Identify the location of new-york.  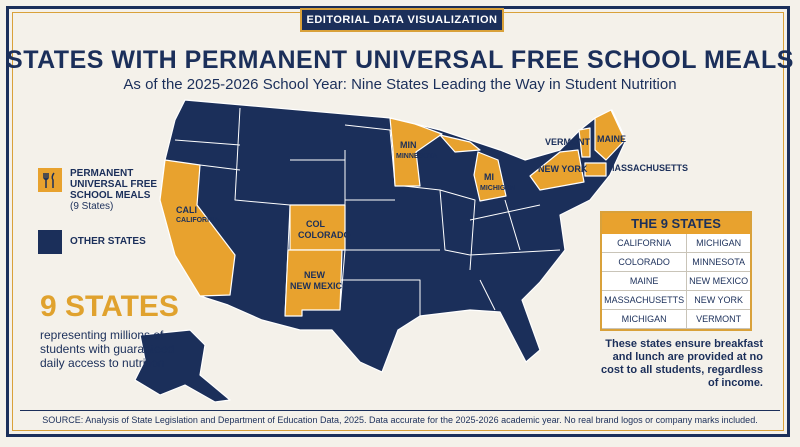
(557, 170).